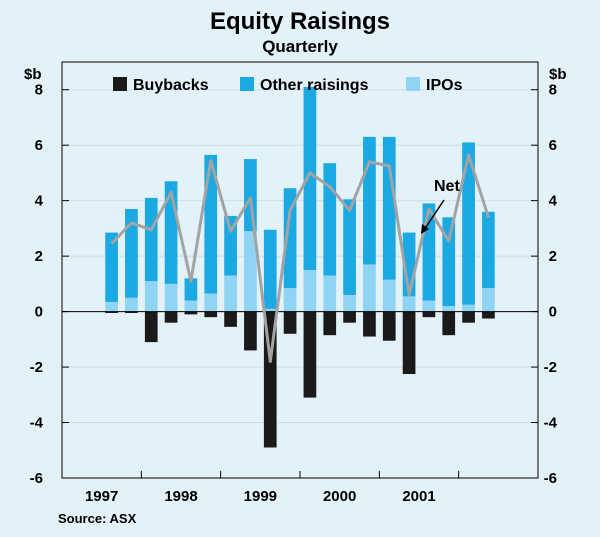 The image size is (600, 537). Describe the element at coordinates (553, 145) in the screenshot. I see `y-label-right: 6` at that location.